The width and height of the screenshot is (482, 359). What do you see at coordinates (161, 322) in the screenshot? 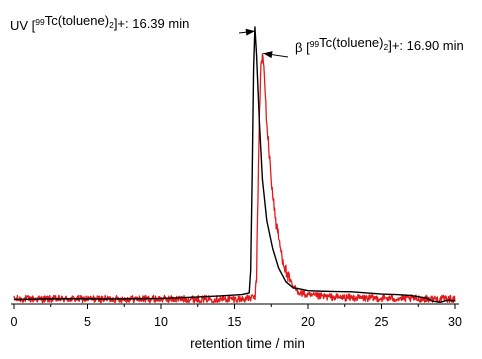
I see `x-tick-label: 10` at bounding box center [161, 322].